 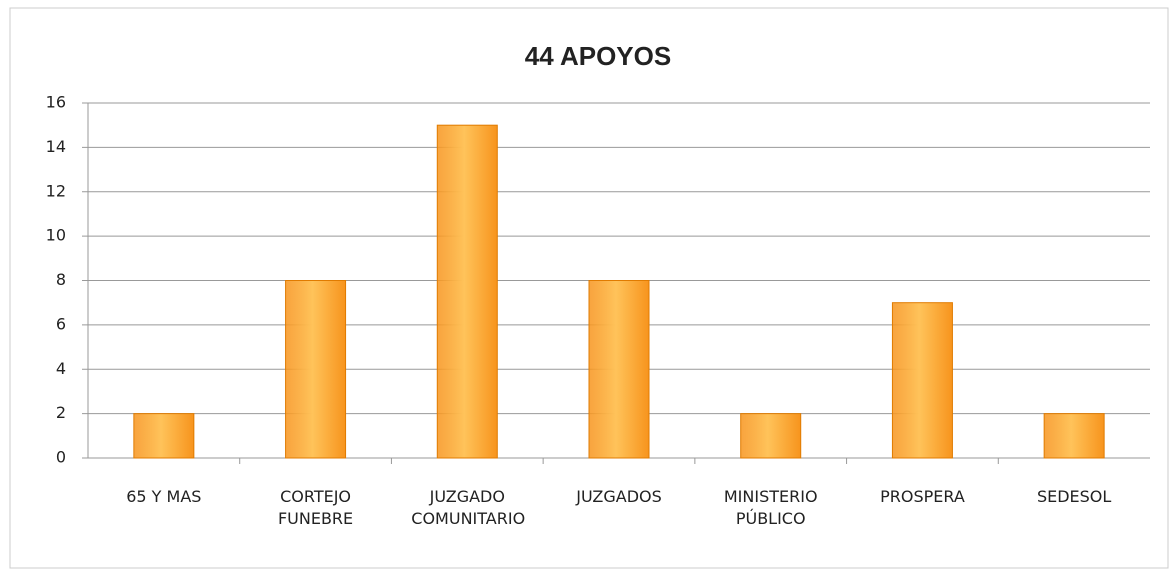 What do you see at coordinates (468, 507) in the screenshot?
I see `x-tick-label: JUZGADO COMUNITARIO` at bounding box center [468, 507].